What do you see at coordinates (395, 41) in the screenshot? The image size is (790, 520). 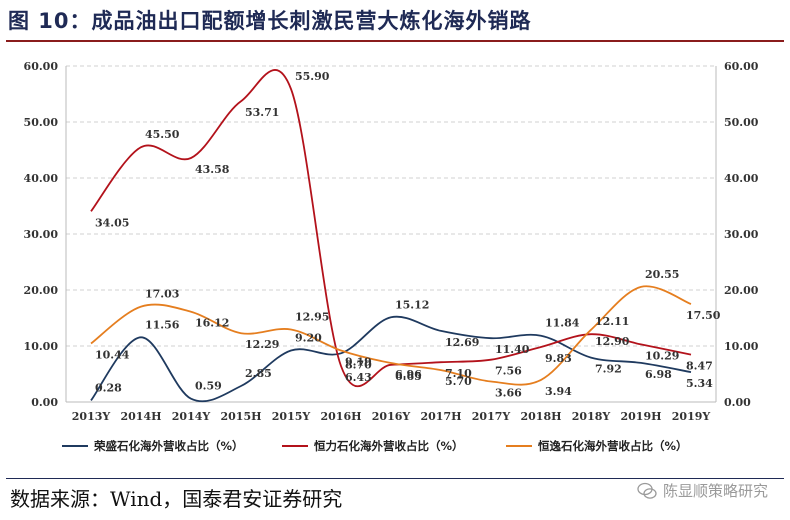 I see `title-rule` at bounding box center [395, 41].